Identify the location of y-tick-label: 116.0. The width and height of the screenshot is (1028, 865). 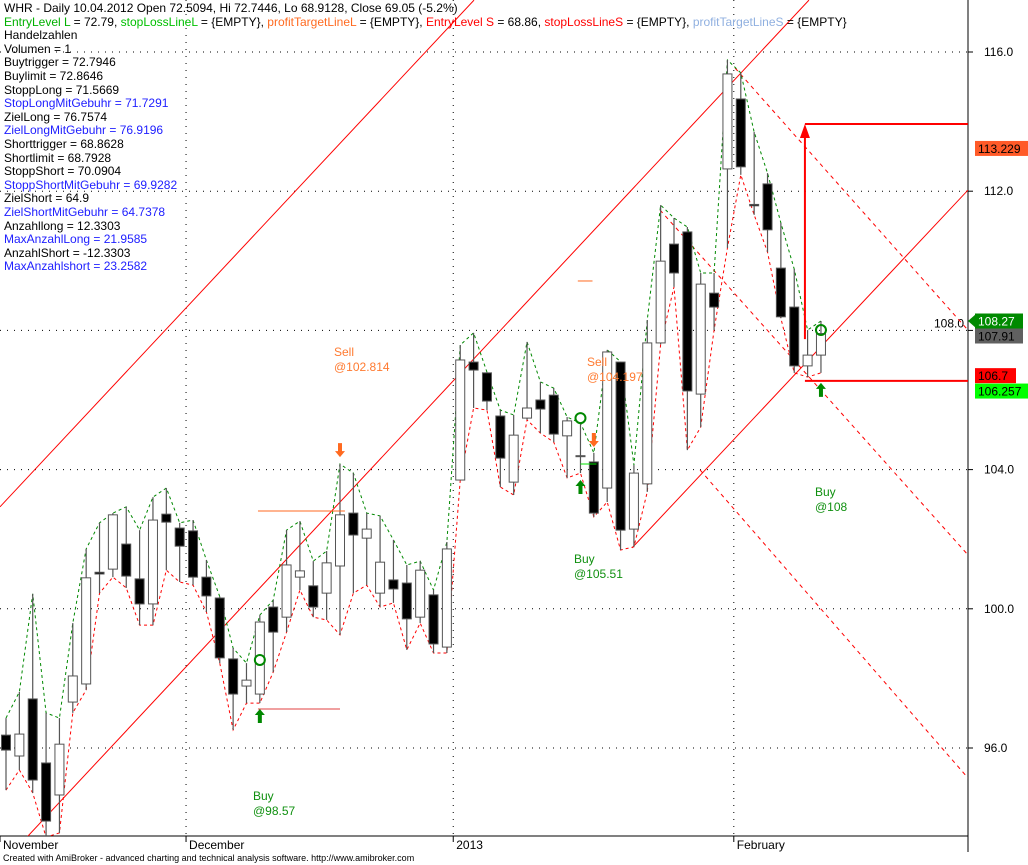
(998, 52).